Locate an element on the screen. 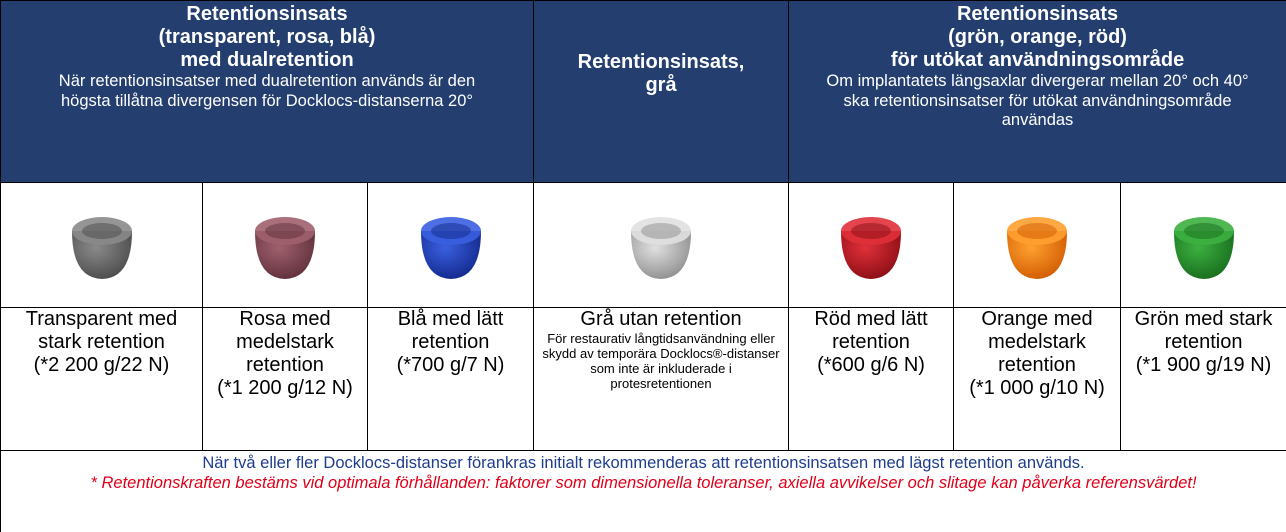 This screenshot has height=532, width=1286. item-name: Blå med lätt retention is located at coordinates (450, 331).